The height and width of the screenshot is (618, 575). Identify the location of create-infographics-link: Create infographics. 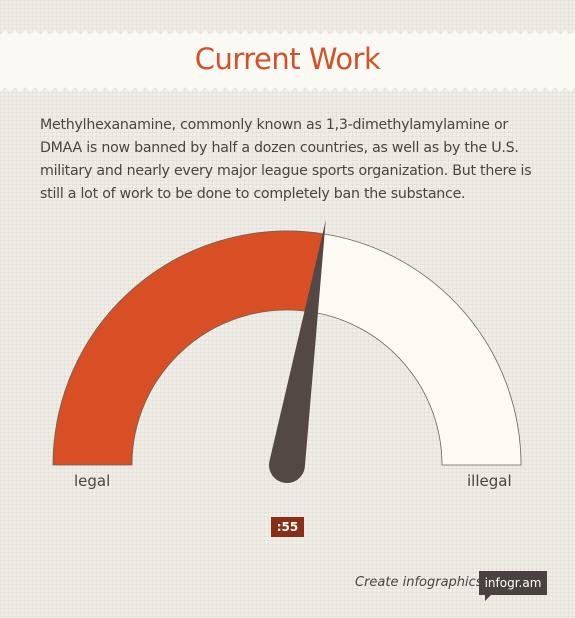
(419, 582).